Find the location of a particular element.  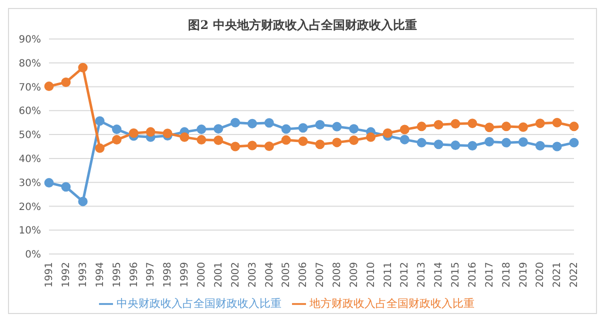

x-tick-label: 2019 is located at coordinates (524, 275).